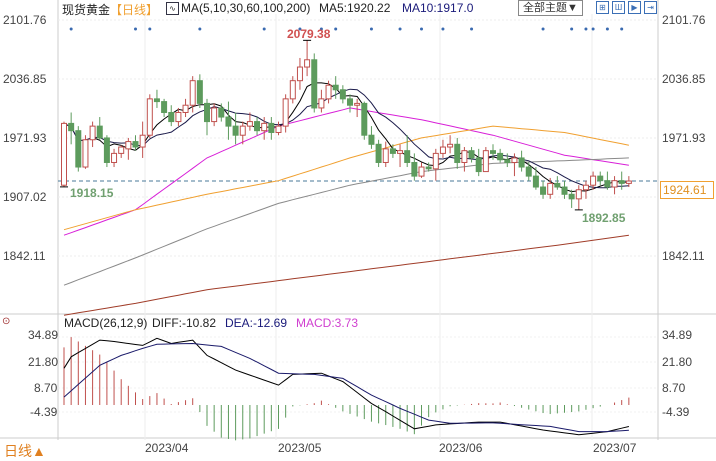  I want to click on macd-left-tick: 34.89, so click(43, 335).